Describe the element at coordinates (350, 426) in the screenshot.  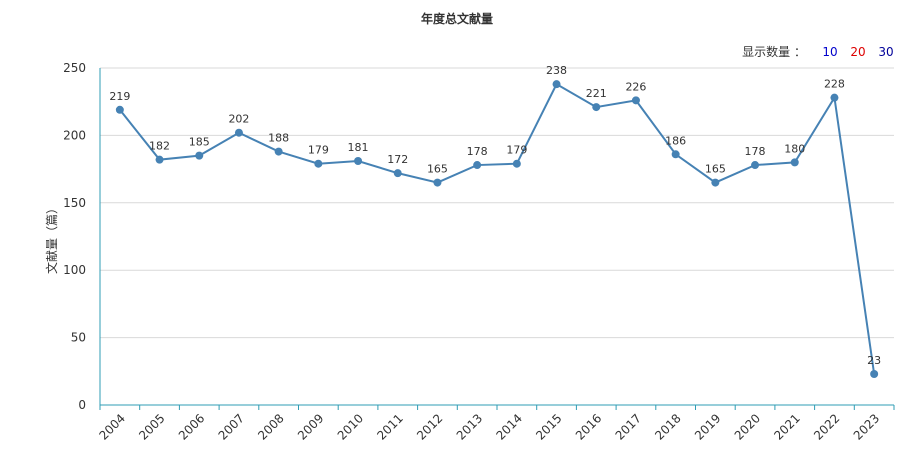
I see `x-tick-label: 2010` at that location.